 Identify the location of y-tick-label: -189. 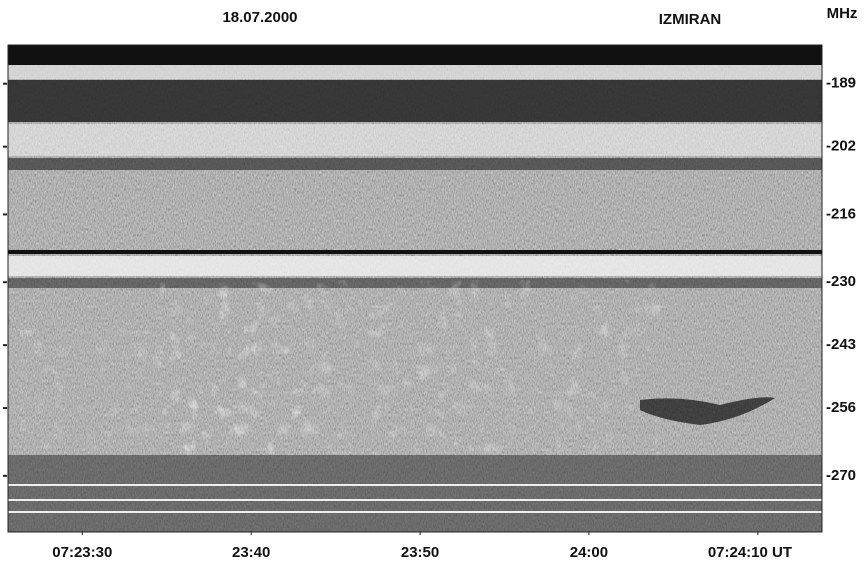
(841, 83).